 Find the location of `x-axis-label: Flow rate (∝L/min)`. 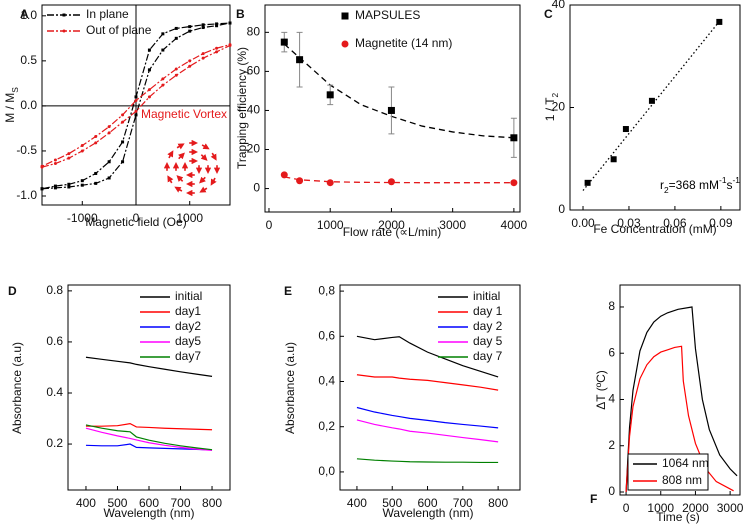

x-axis-label: Flow rate (∝L/min) is located at coordinates (392, 232).